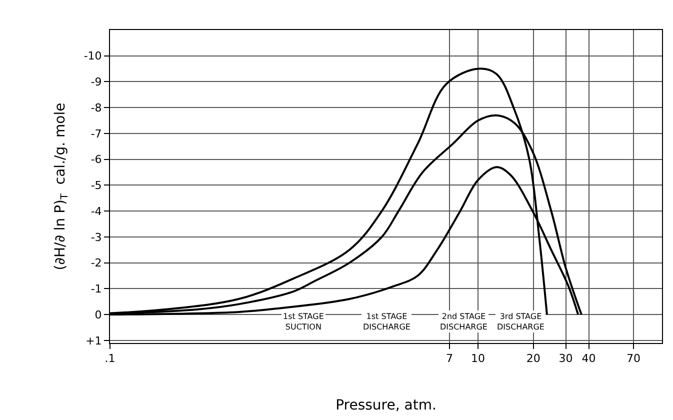 The height and width of the screenshot is (420, 673). Describe the element at coordinates (96, 133) in the screenshot. I see `y-tick-label: -7` at that location.